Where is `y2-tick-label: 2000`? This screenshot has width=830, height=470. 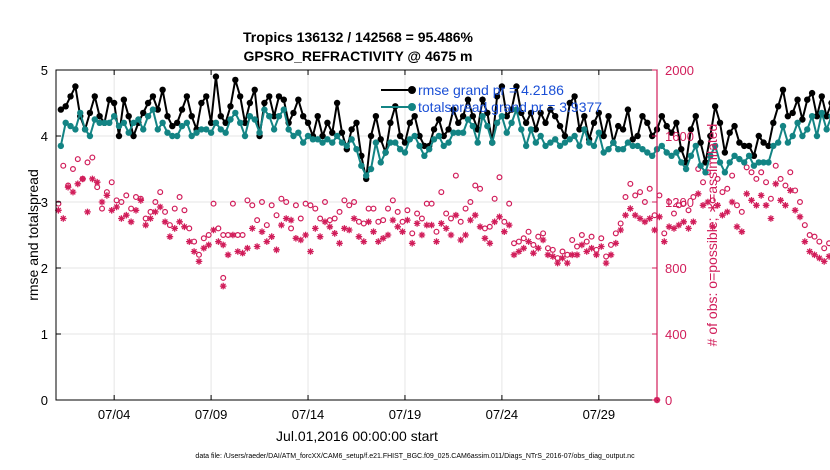 y2-tick-label: 2000 is located at coordinates (679, 70).